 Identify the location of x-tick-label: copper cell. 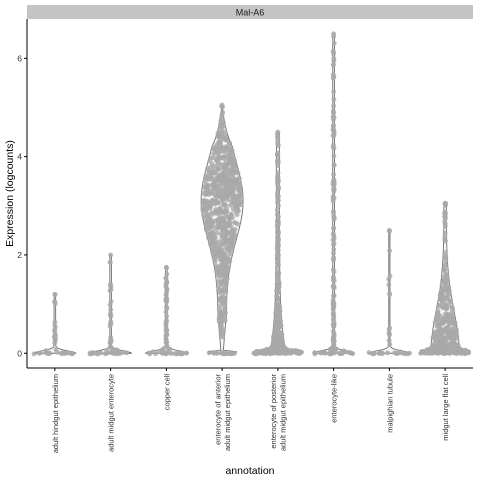
(166, 392).